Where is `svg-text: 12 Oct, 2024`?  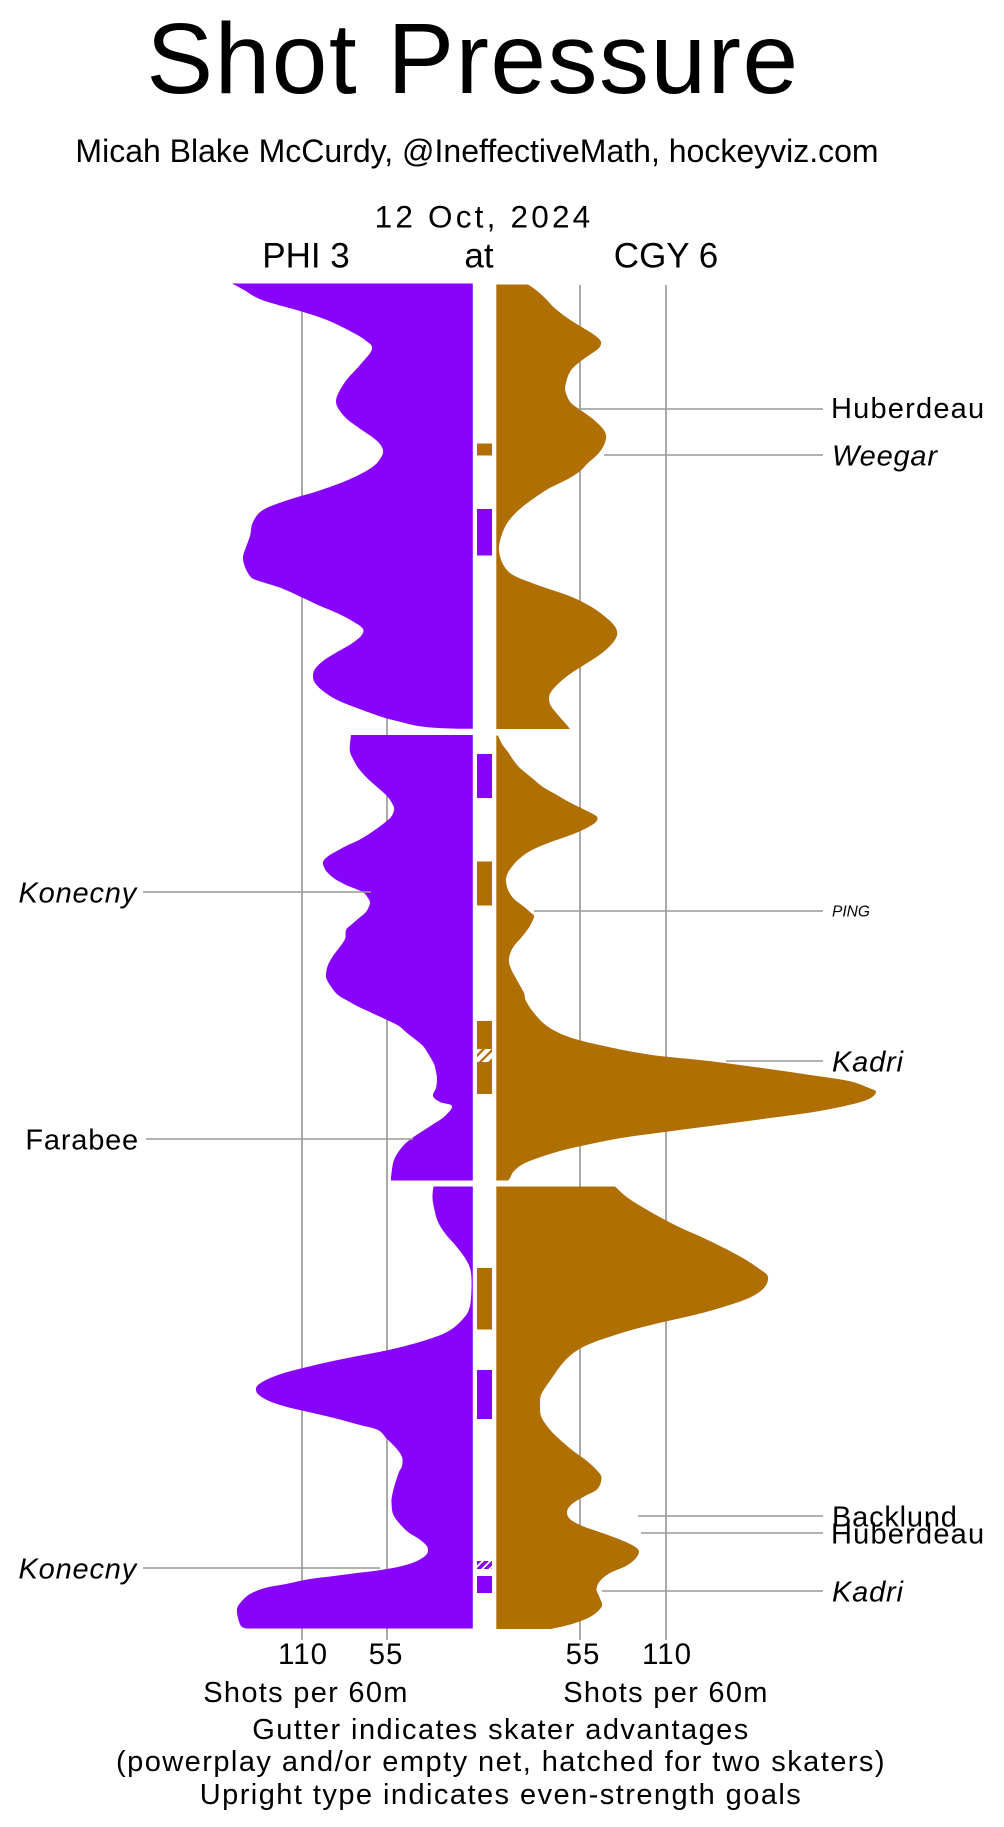 svg-text: 12 Oct, 2024 is located at coordinates (484, 217).